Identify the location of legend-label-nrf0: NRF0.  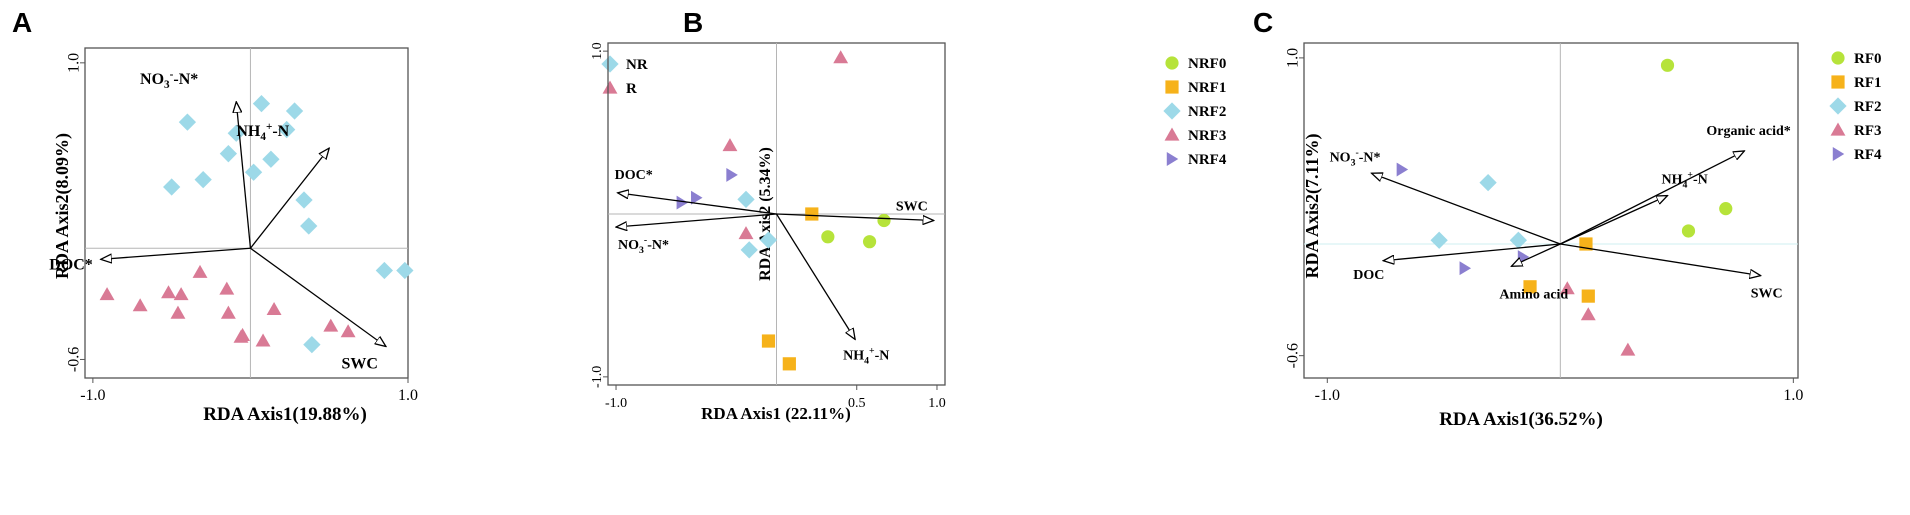
(1207, 64).